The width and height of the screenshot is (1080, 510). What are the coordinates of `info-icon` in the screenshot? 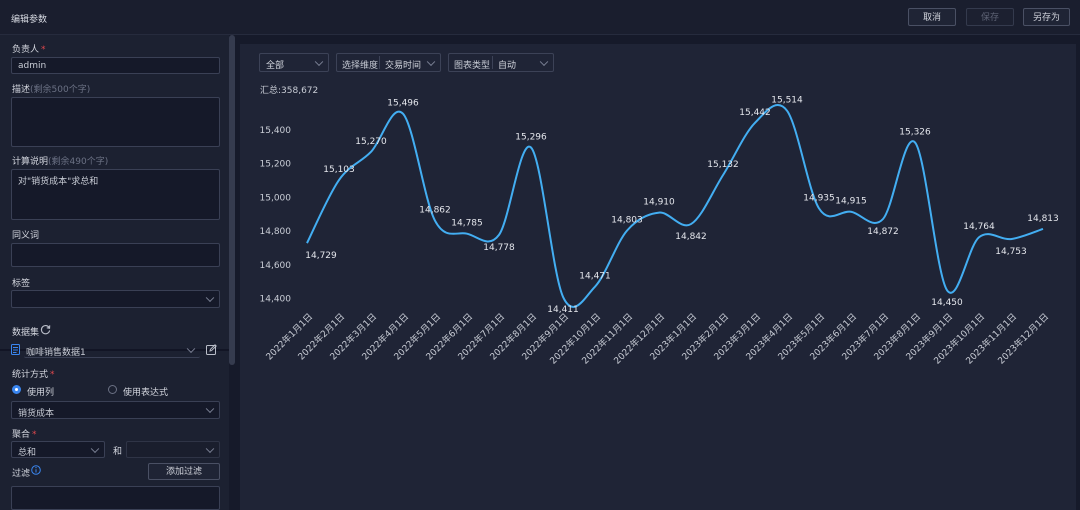 It's located at (36, 470).